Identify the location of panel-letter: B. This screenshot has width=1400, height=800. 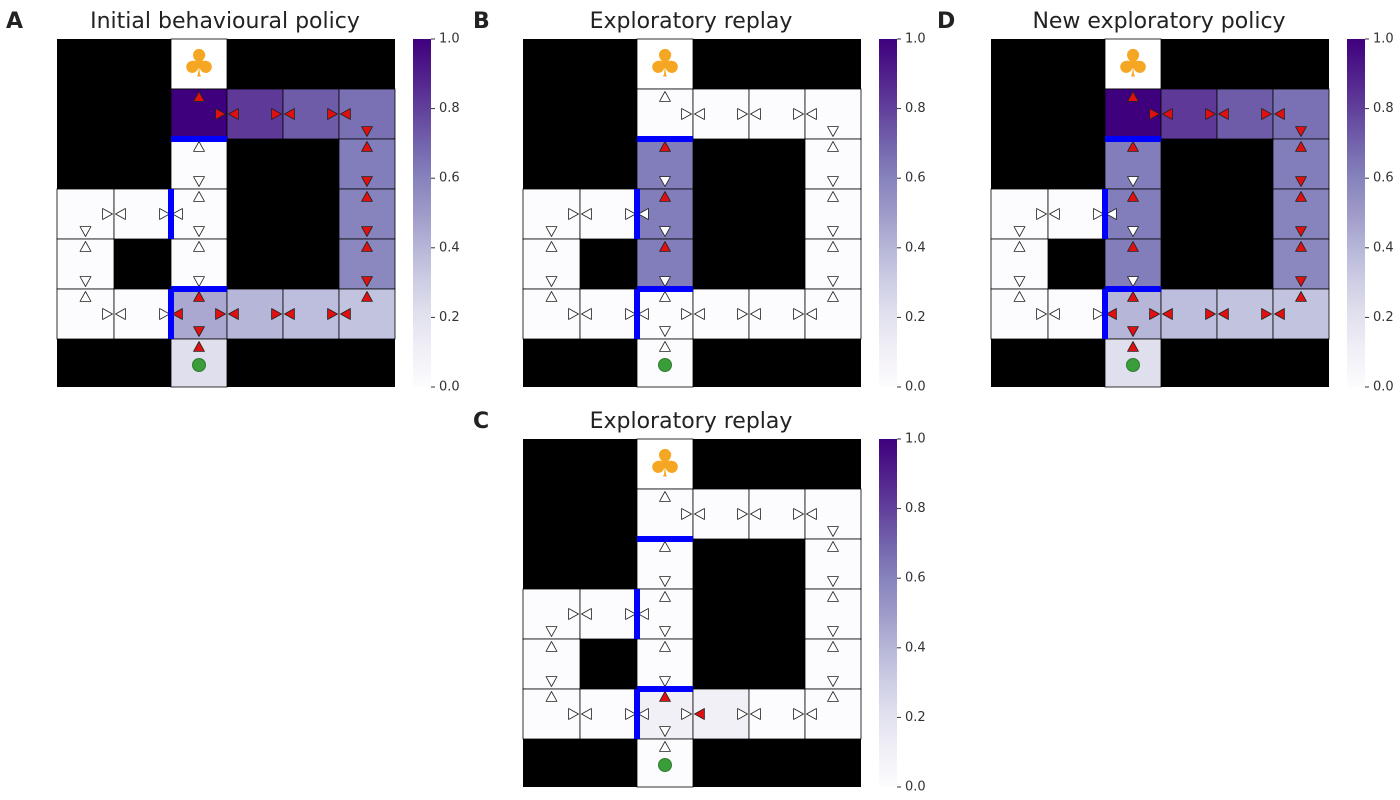
(481, 21).